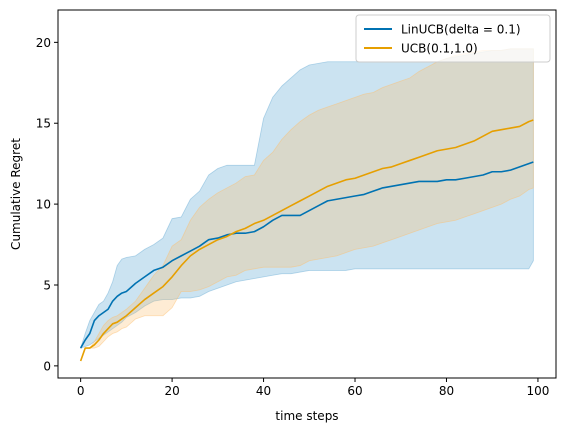 This screenshot has height=432, width=563. I want to click on x-tick-label: 0, so click(81, 391).